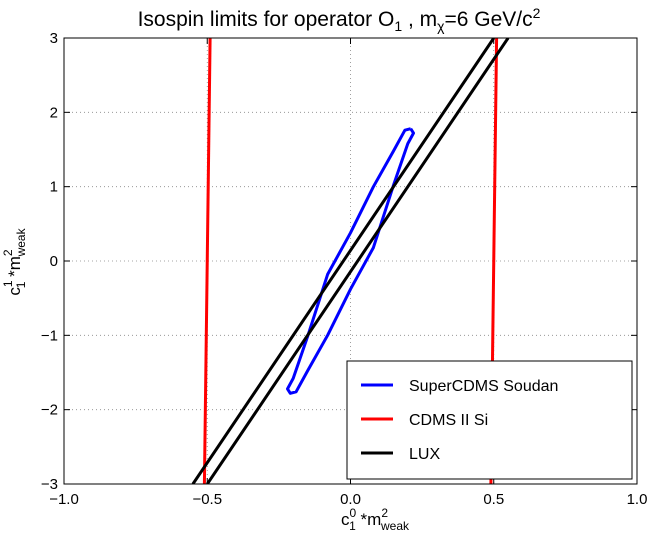 The width and height of the screenshot is (657, 543). What do you see at coordinates (207, 499) in the screenshot?
I see `x-tick-label: −0.5` at bounding box center [207, 499].